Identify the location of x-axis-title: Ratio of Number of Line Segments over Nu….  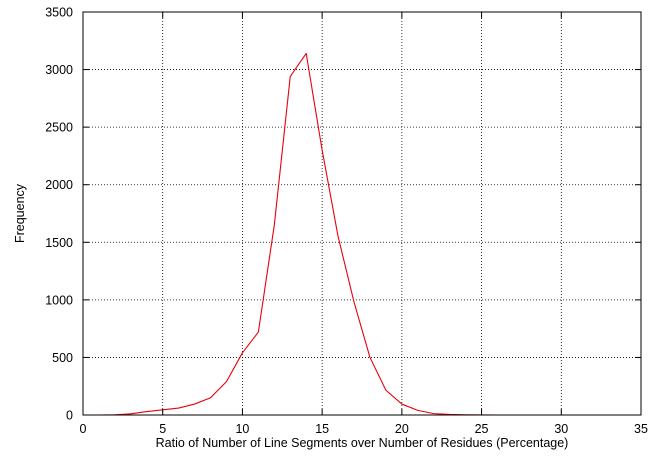
(362, 443).